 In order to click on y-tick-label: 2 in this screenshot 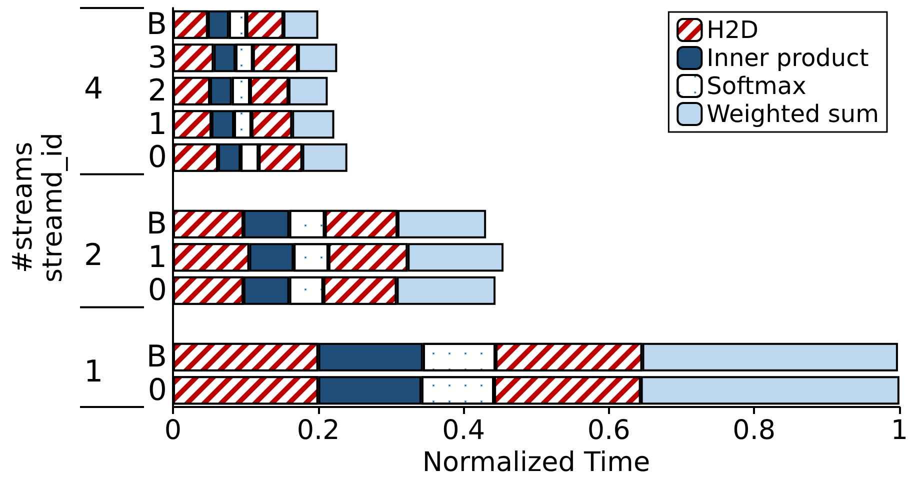, I will do `click(157, 91)`.